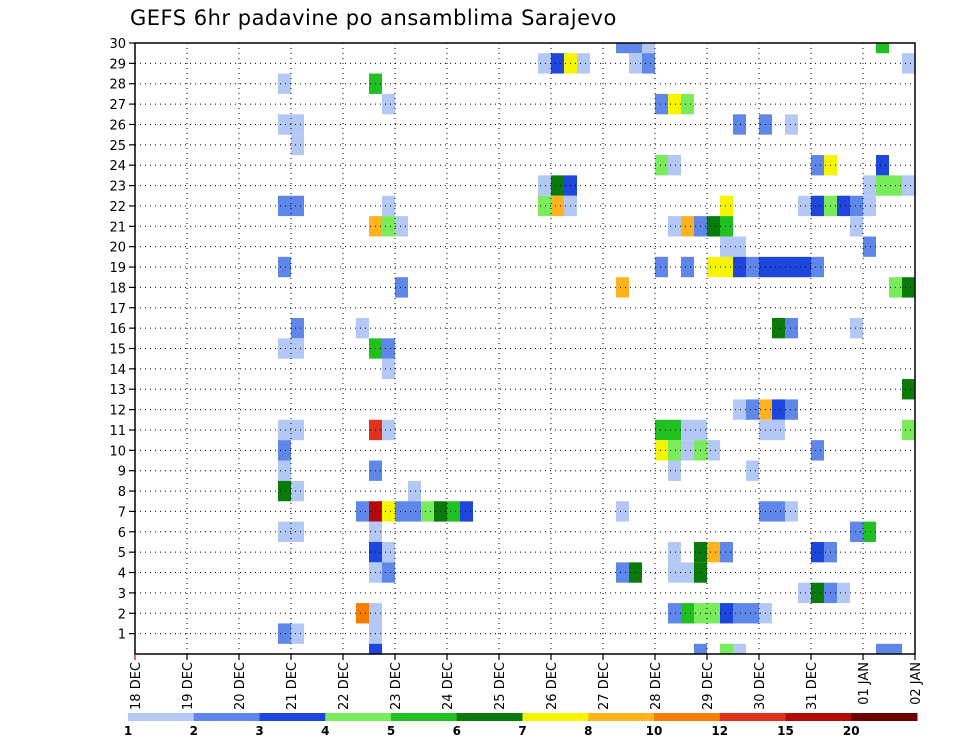 This screenshot has width=960, height=742. Describe the element at coordinates (117, 227) in the screenshot. I see `y-tick-label: 21` at that location.